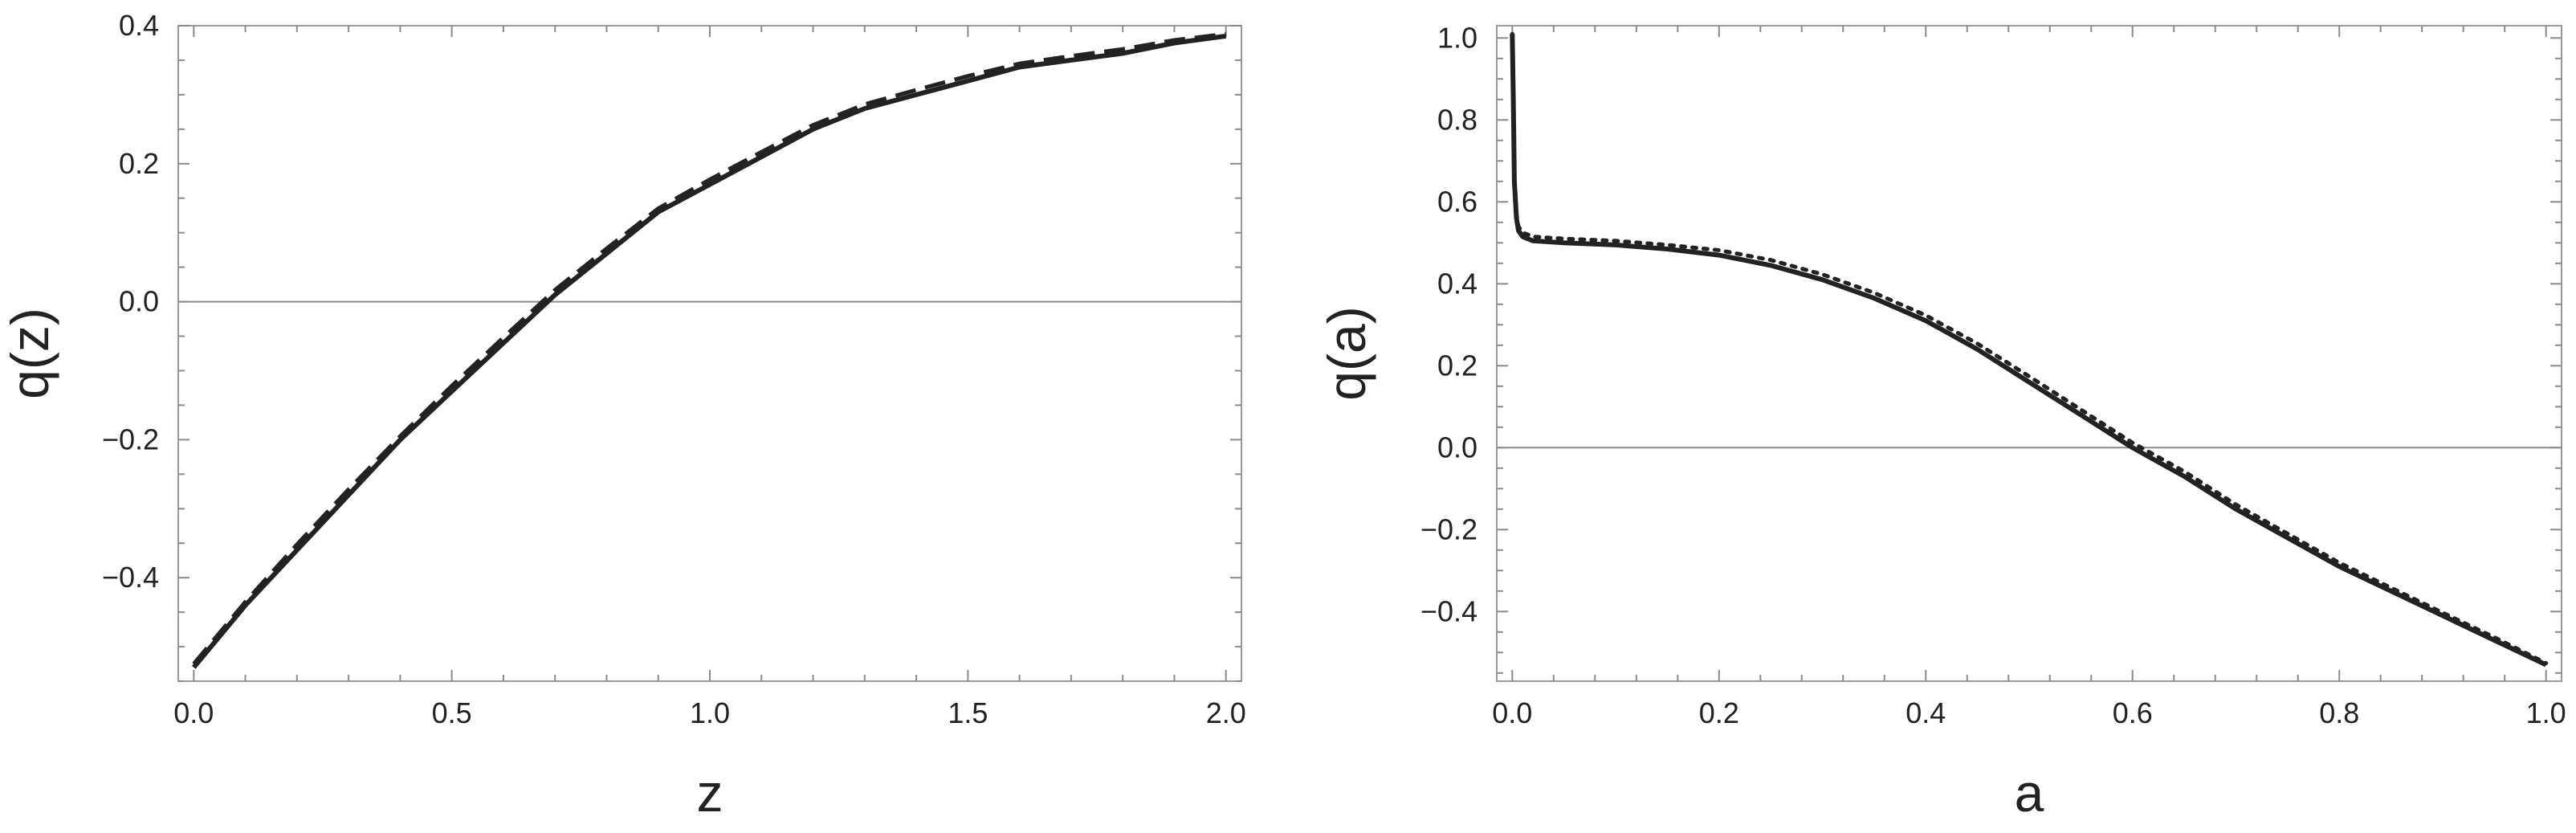  I want to click on x-axis-title: z, so click(710, 793).